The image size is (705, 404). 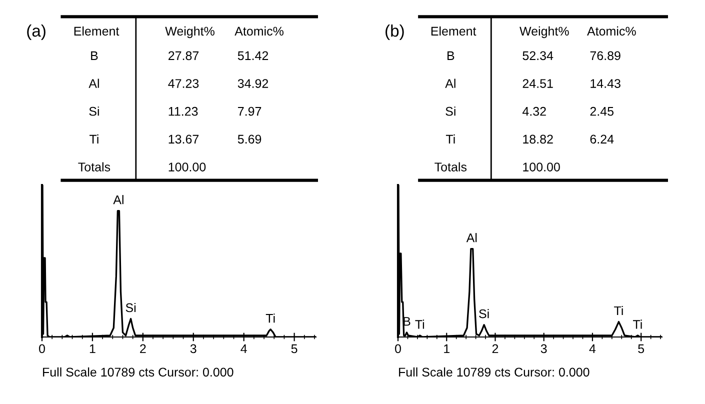 What do you see at coordinates (36, 32) in the screenshot?
I see `text: (a)` at bounding box center [36, 32].